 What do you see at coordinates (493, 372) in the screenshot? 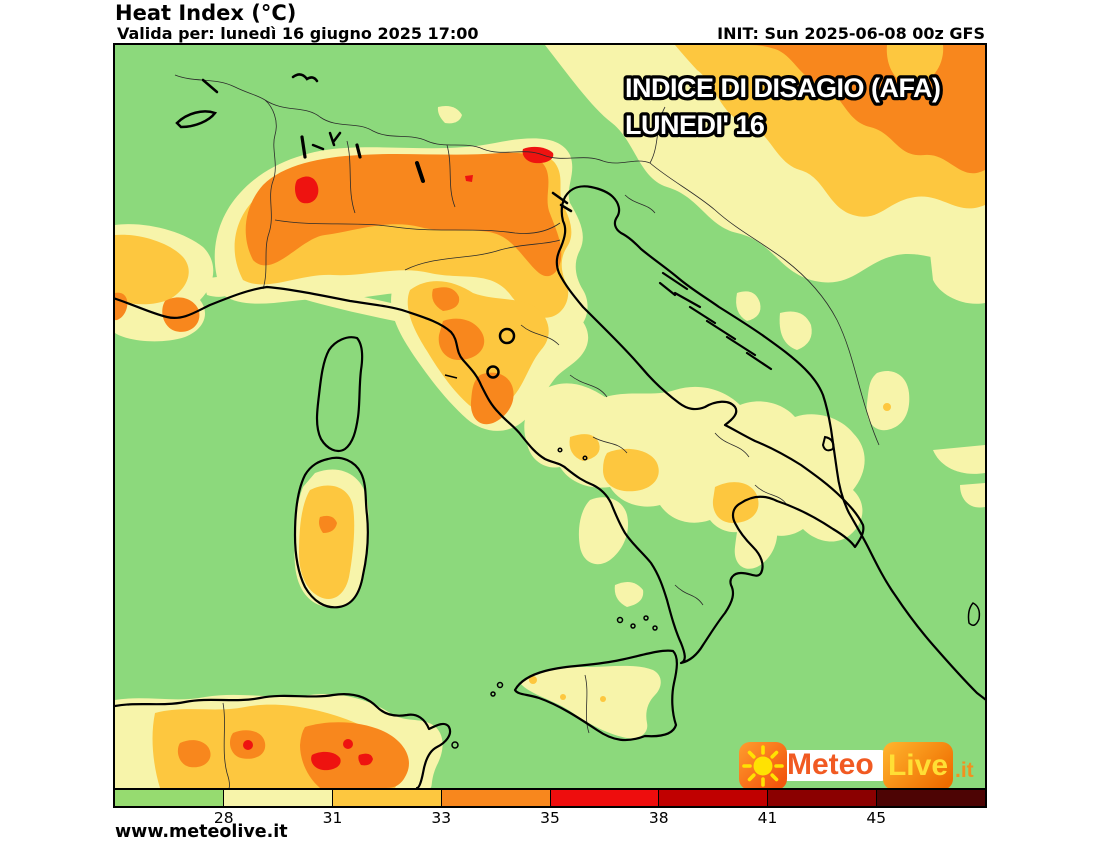
I see `lake-bracciano` at bounding box center [493, 372].